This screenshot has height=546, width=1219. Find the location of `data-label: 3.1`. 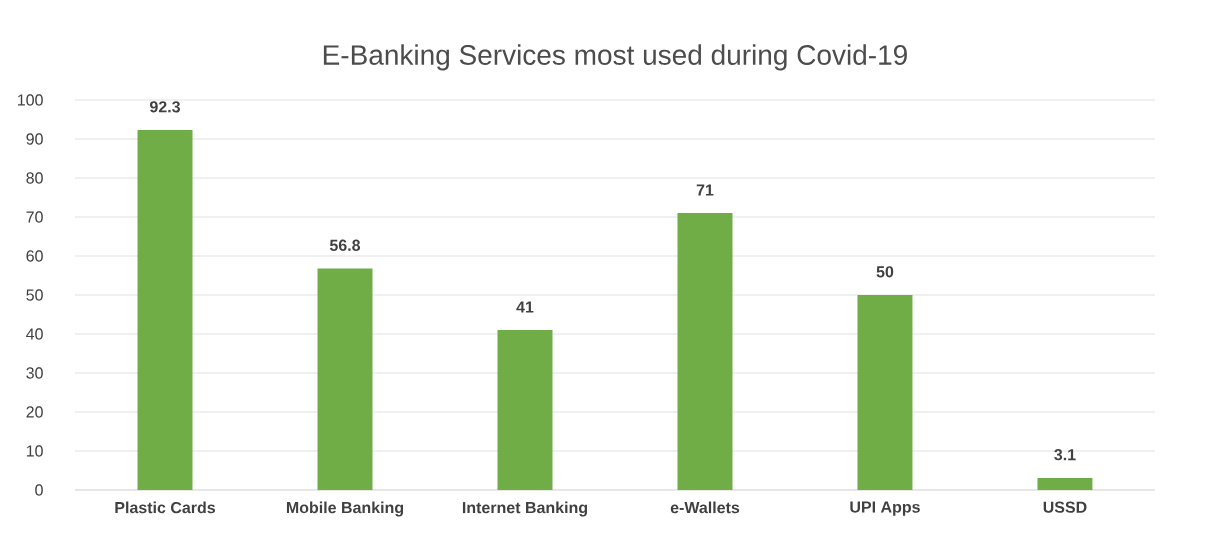

data-label: 3.1 is located at coordinates (1065, 455).